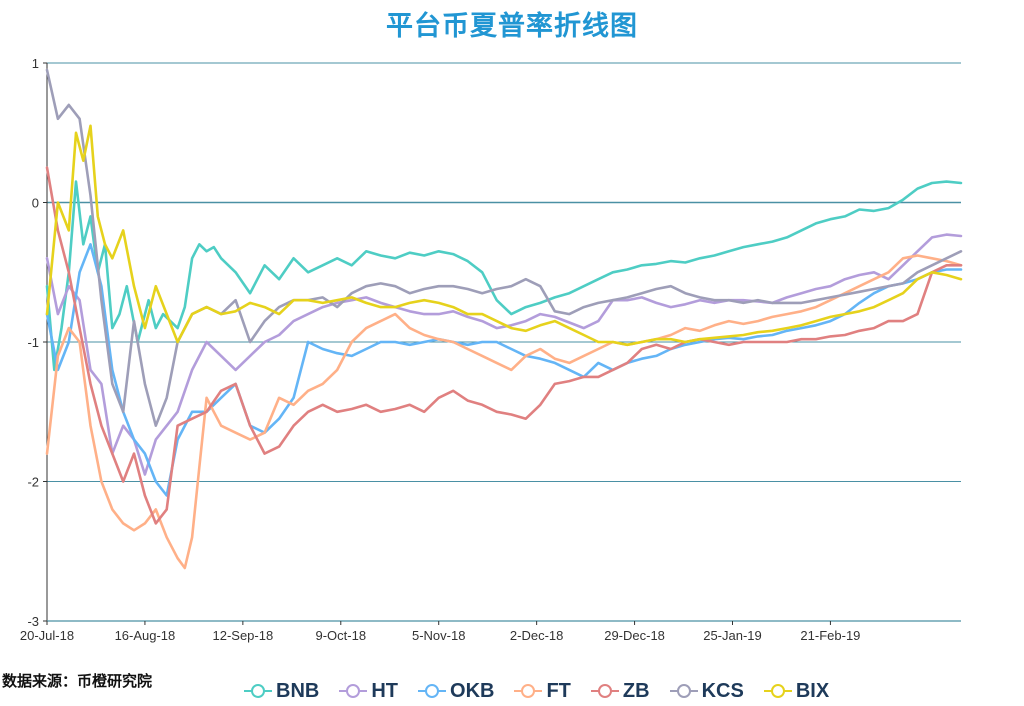  Describe the element at coordinates (512, 26) in the screenshot. I see `chart-title: 平台币夏普率折线图` at that location.